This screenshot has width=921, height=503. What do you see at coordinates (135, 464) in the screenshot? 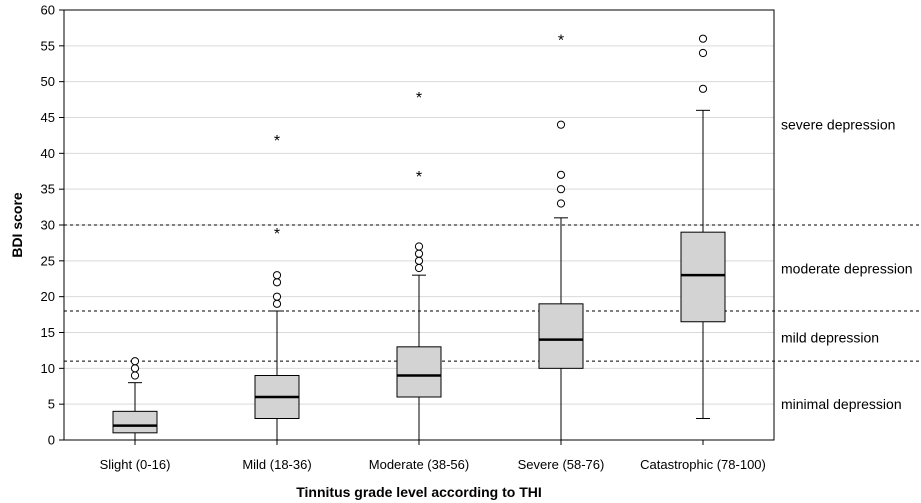
I see `x-tick-label: Slight (0-16)` at bounding box center [135, 464].